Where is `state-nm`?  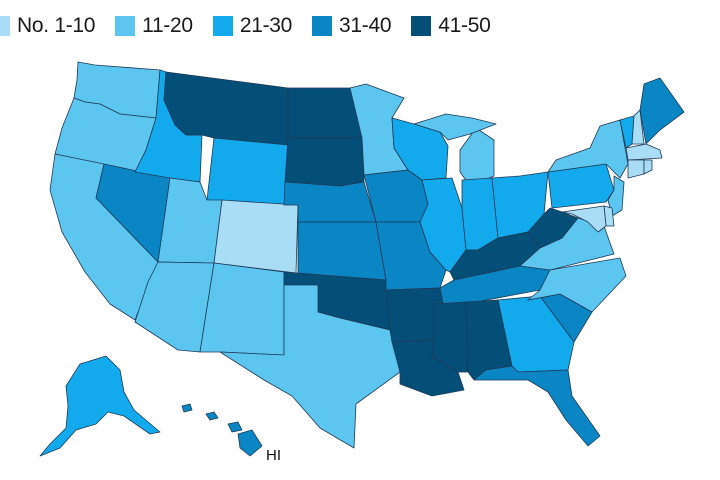
state-nm is located at coordinates (242, 309).